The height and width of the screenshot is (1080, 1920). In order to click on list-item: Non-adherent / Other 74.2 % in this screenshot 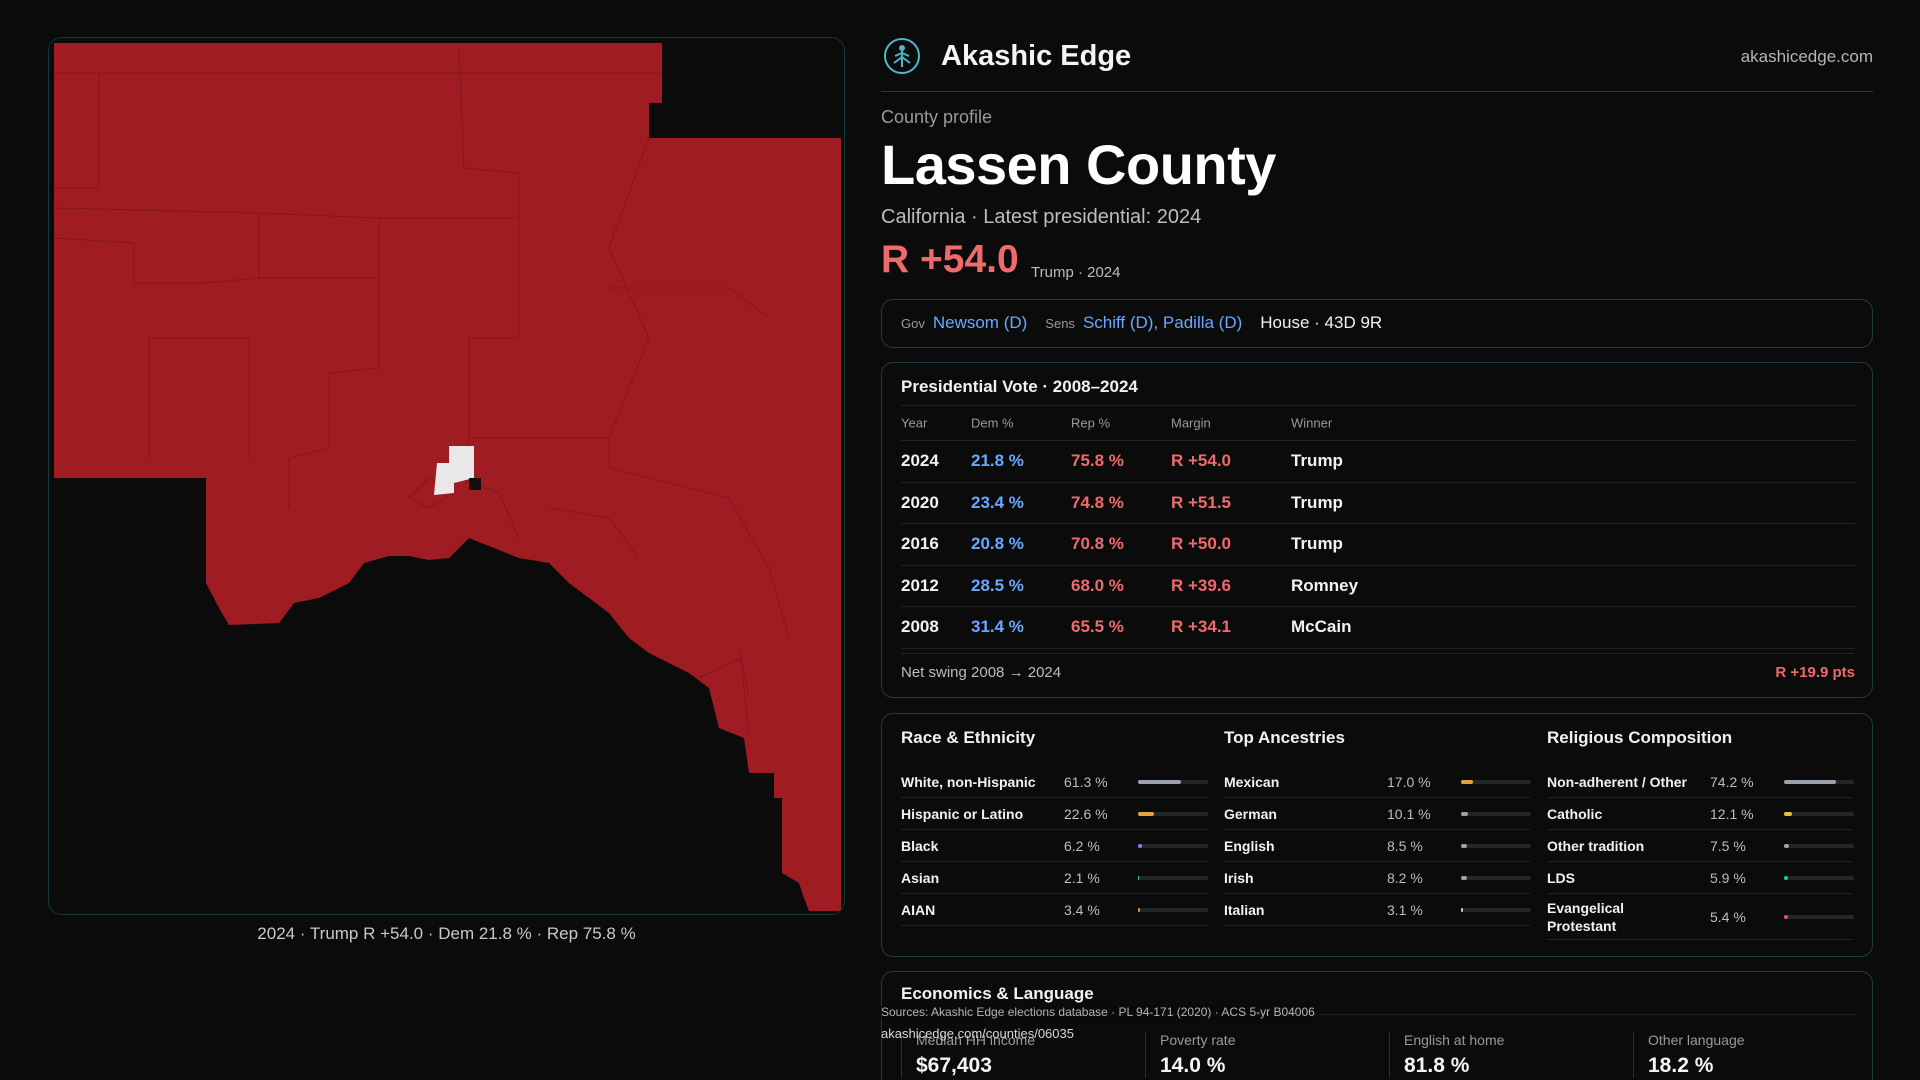, I will do `click(1700, 782)`.